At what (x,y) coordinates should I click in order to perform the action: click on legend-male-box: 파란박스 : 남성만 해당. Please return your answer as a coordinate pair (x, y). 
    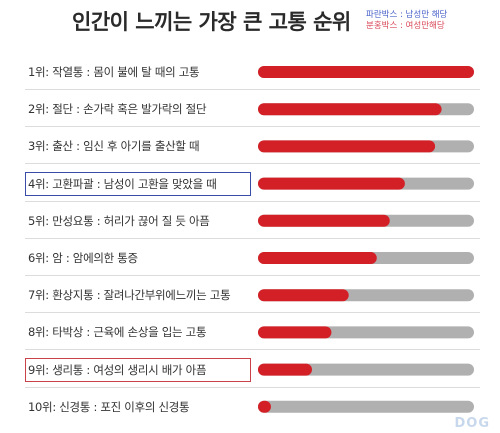
    Looking at the image, I should click on (407, 15).